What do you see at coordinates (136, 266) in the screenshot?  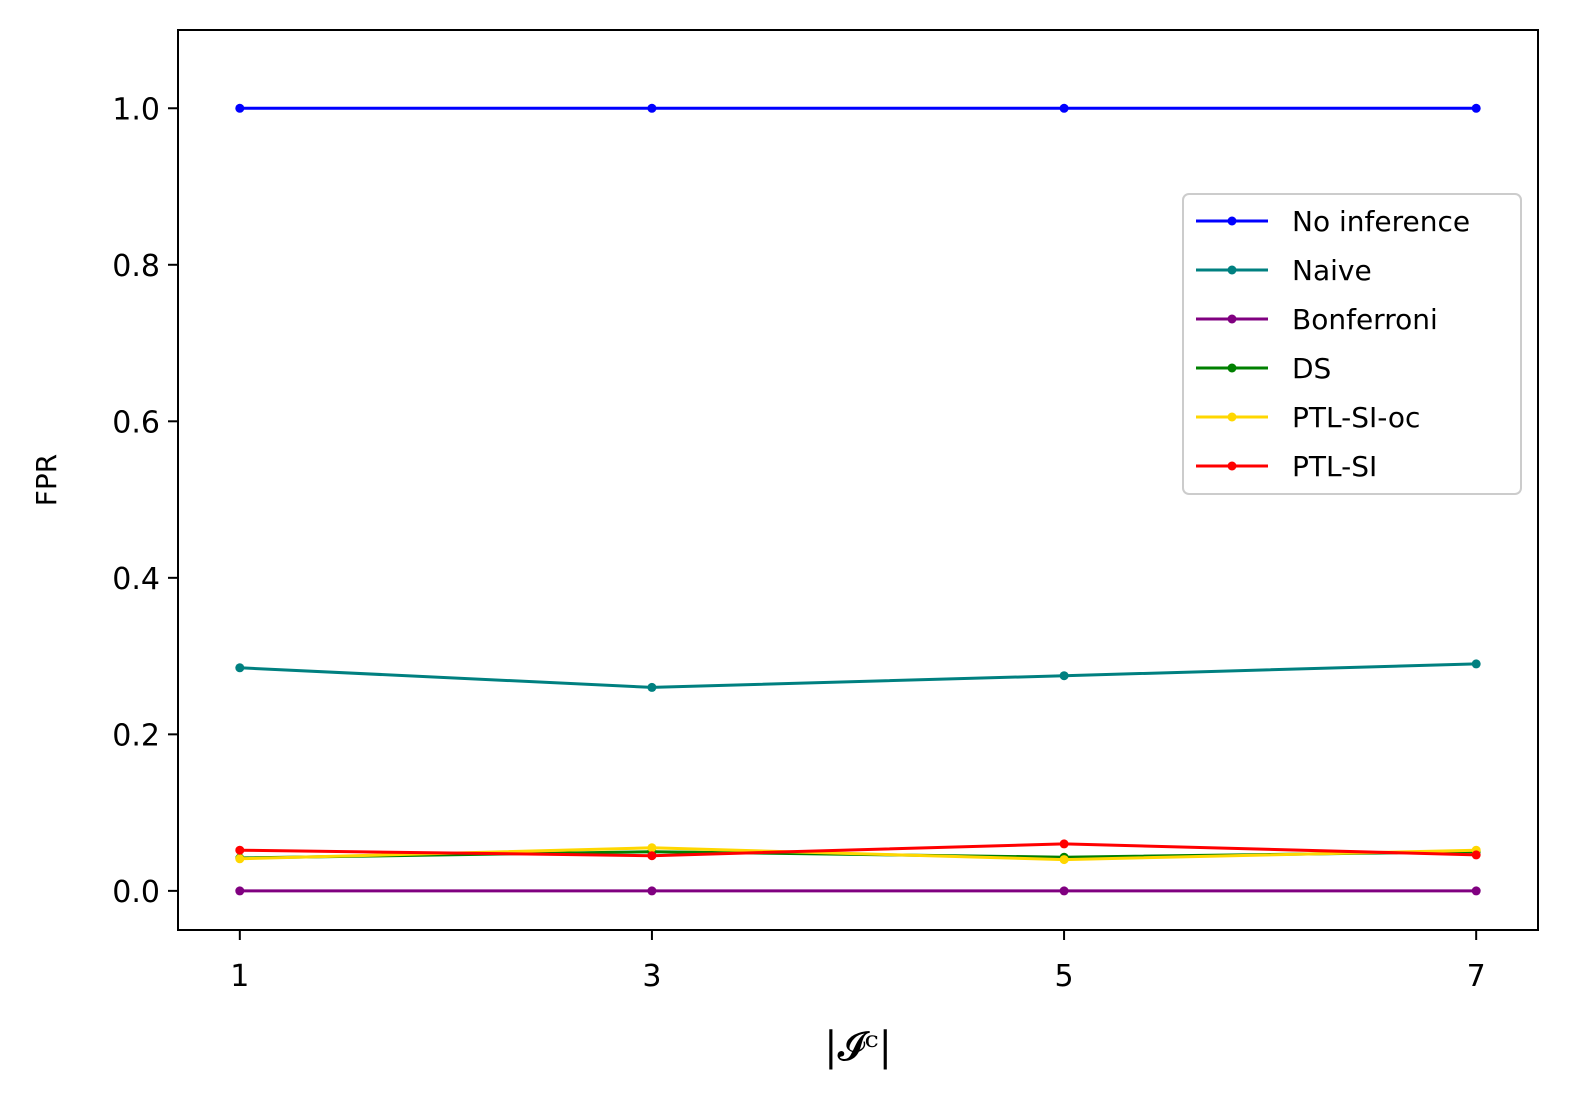 I see `y-tick-label: 0.8` at bounding box center [136, 266].